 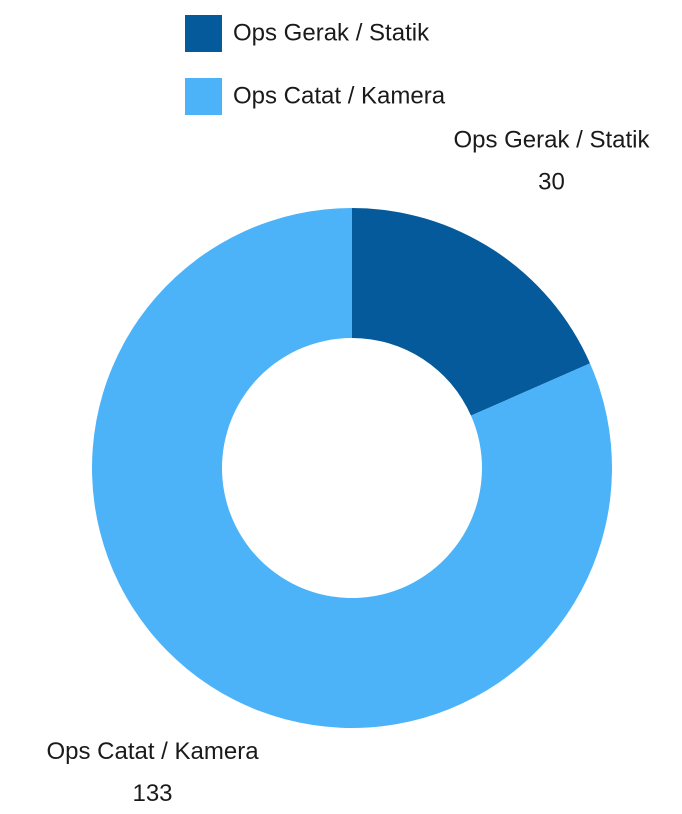 I want to click on data-label-value: 133, so click(x=152, y=793).